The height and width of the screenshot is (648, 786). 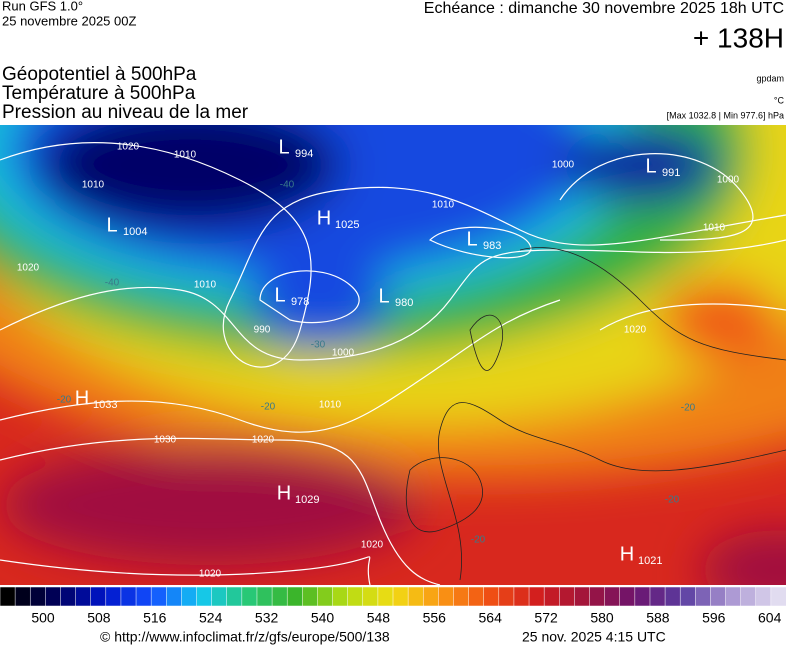 I want to click on unit-temperature: °C, so click(x=779, y=100).